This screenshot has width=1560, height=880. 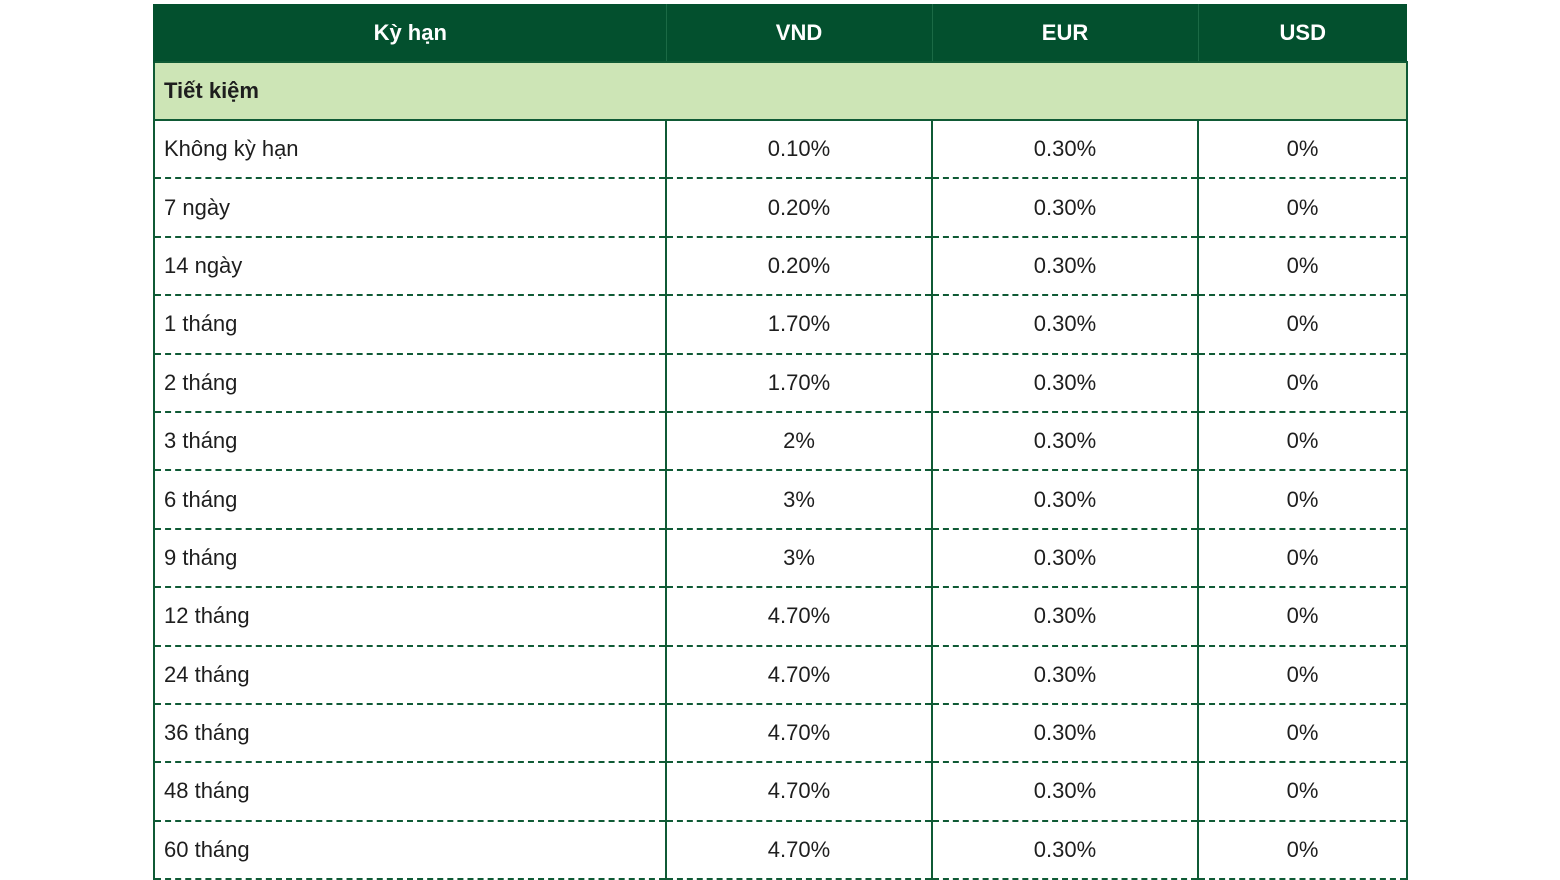 What do you see at coordinates (410, 208) in the screenshot?
I see `term-cell: 7 ngày` at bounding box center [410, 208].